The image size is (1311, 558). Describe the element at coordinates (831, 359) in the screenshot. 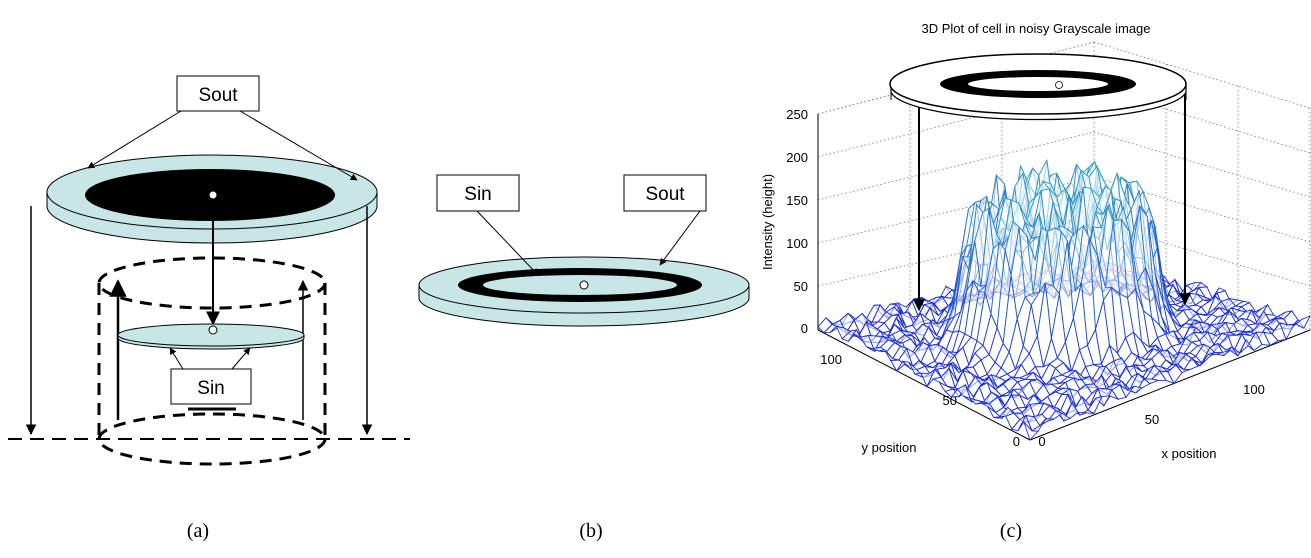

I see `y-tick: 100` at that location.